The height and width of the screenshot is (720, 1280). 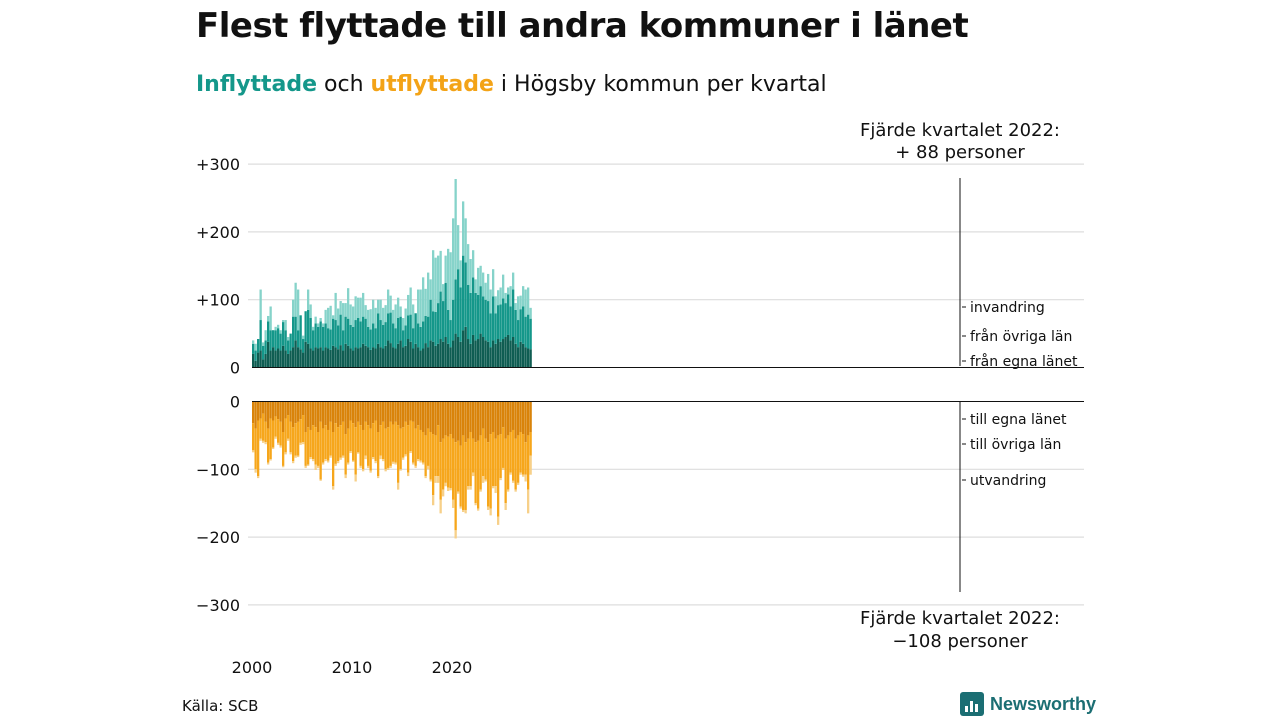 I want to click on y-tick-top: 0, so click(x=235, y=368).